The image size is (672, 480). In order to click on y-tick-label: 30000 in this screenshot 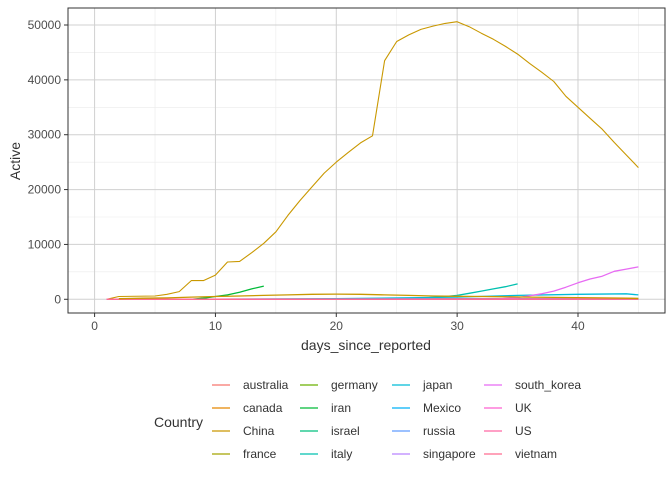, I will do `click(45, 135)`.